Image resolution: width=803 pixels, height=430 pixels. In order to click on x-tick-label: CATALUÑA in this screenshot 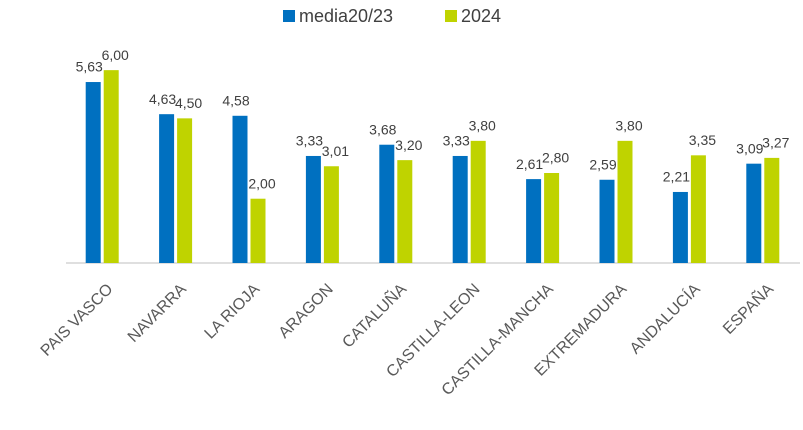, I will do `click(373, 314)`.